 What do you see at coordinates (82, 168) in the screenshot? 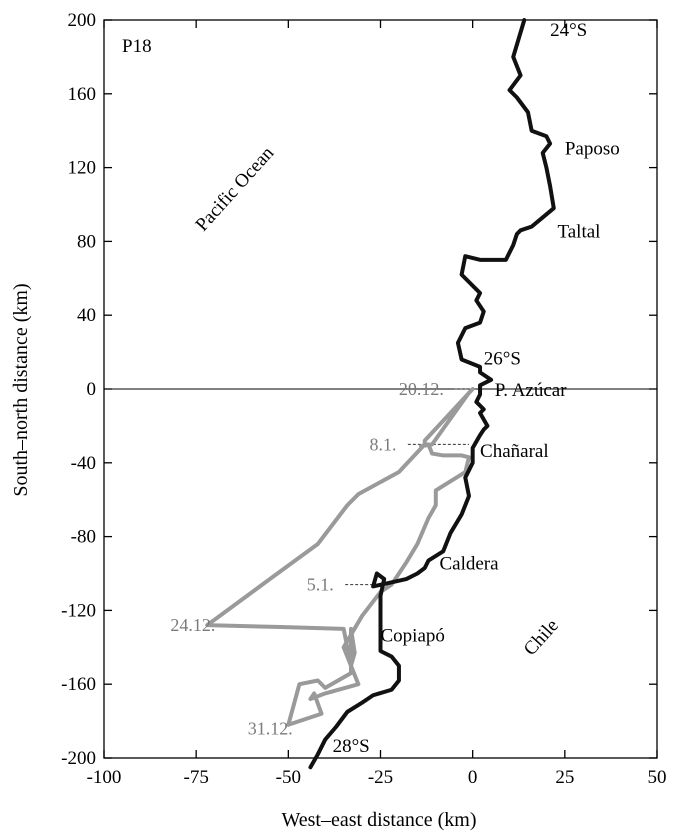
I see `y-tick-label: 120` at bounding box center [82, 168].